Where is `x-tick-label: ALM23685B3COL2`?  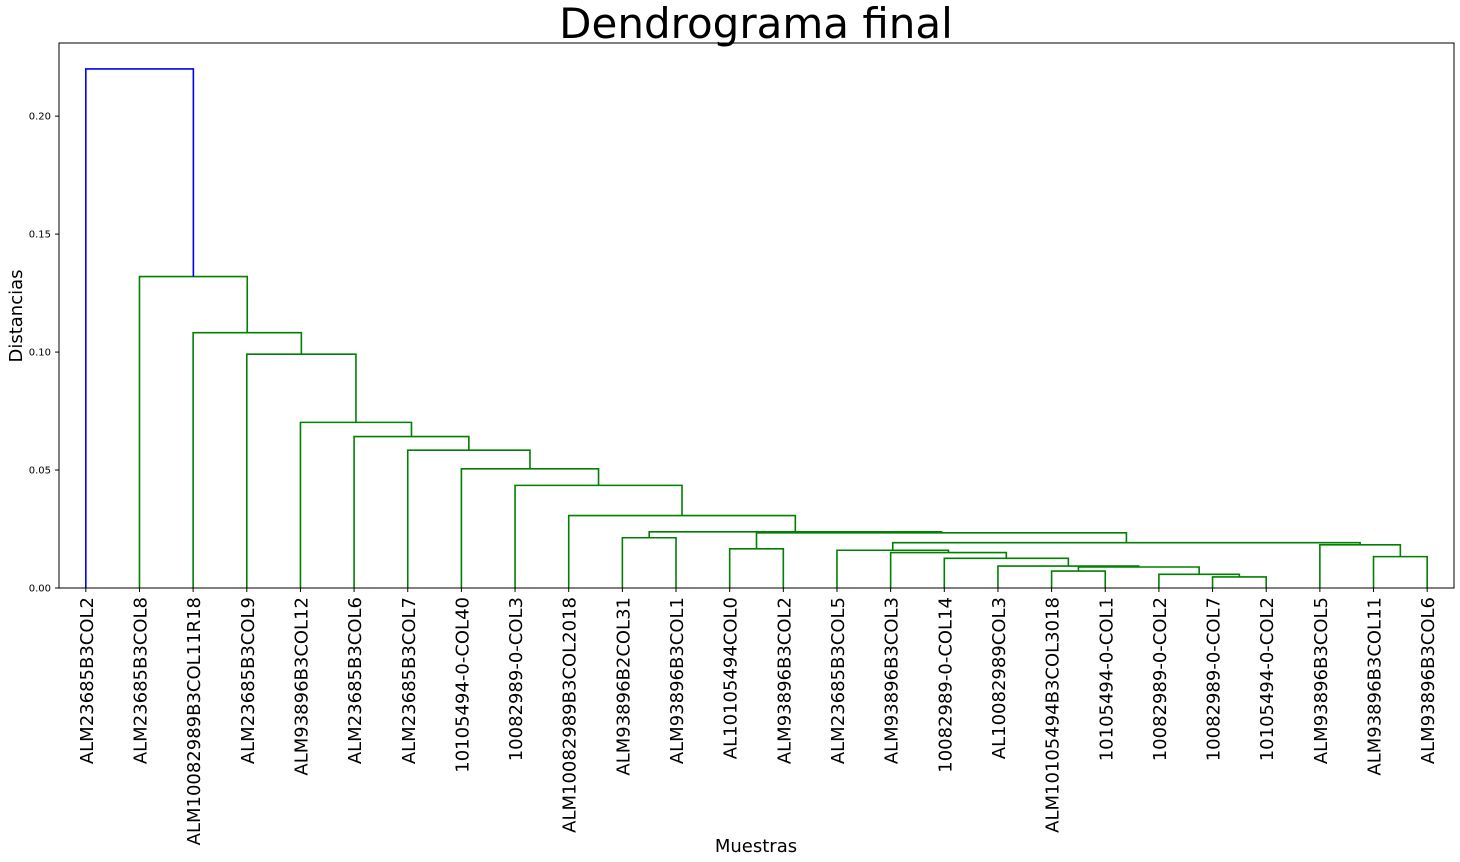 x-tick-label: ALM23685B3COL2 is located at coordinates (87, 680).